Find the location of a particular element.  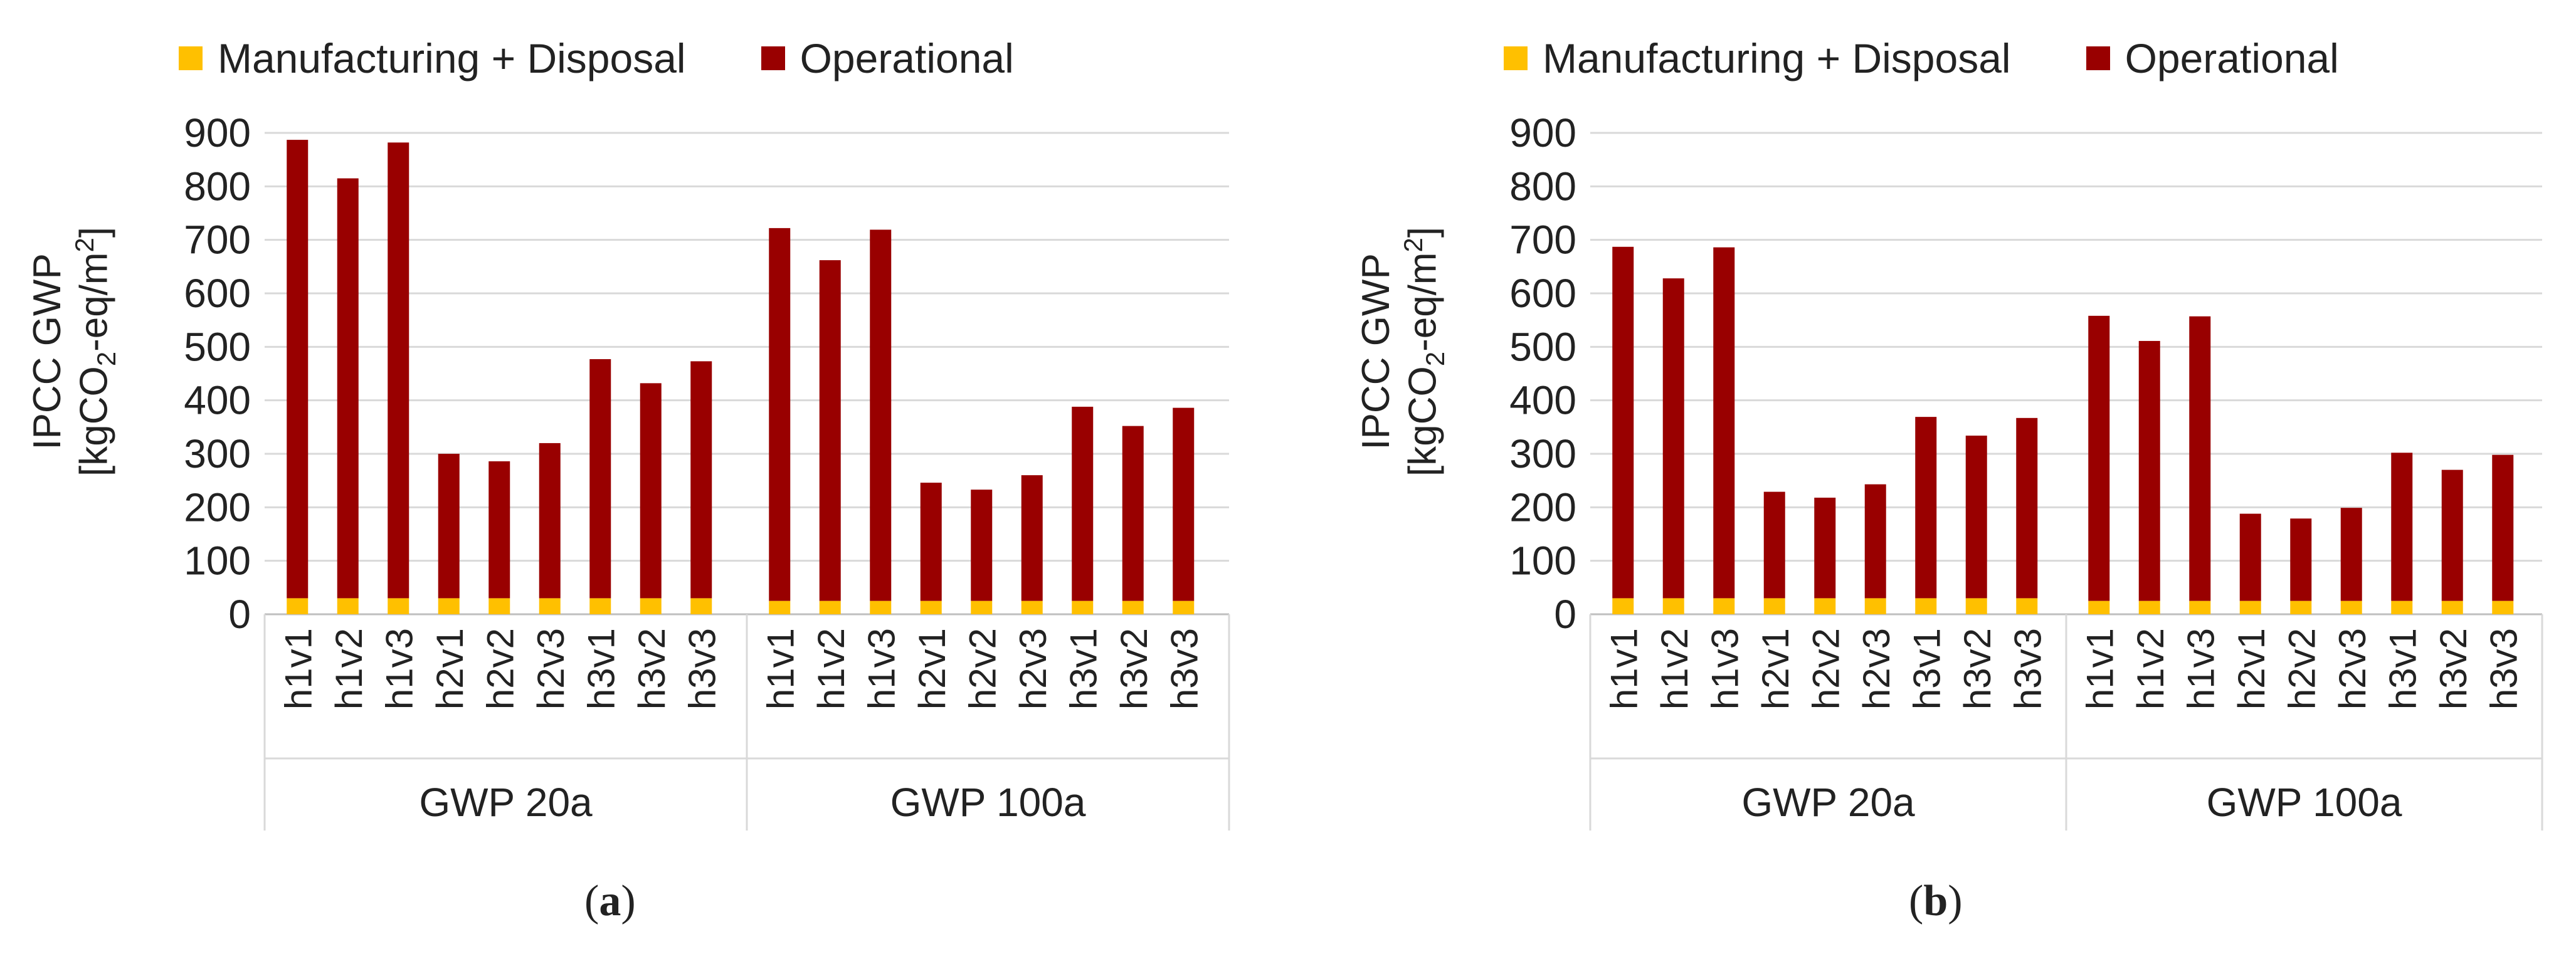

legend-entry-operational: Operational is located at coordinates (2212, 58).